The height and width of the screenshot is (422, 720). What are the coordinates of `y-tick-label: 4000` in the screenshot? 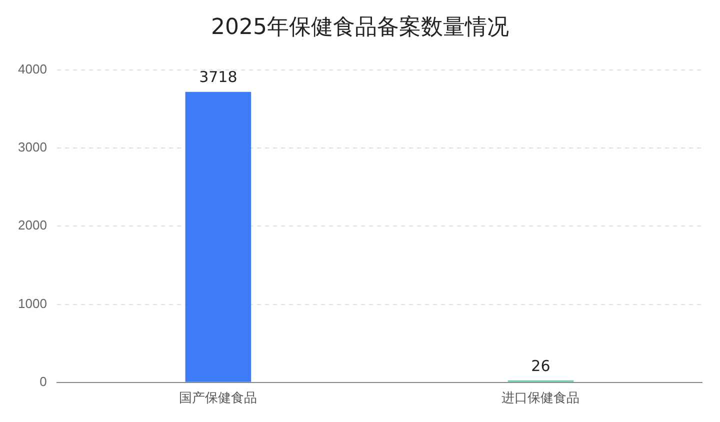 It's located at (32, 68).